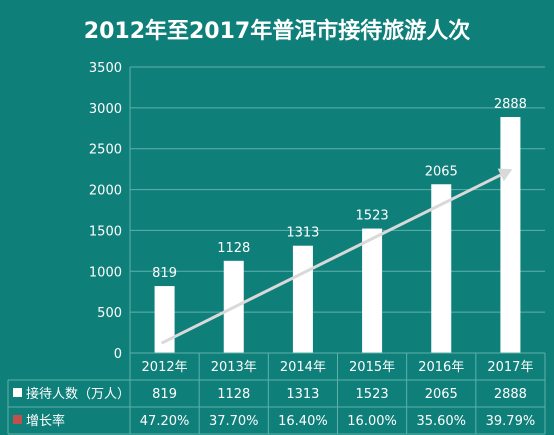  I want to click on y-tick-label: 3500, so click(105, 68).